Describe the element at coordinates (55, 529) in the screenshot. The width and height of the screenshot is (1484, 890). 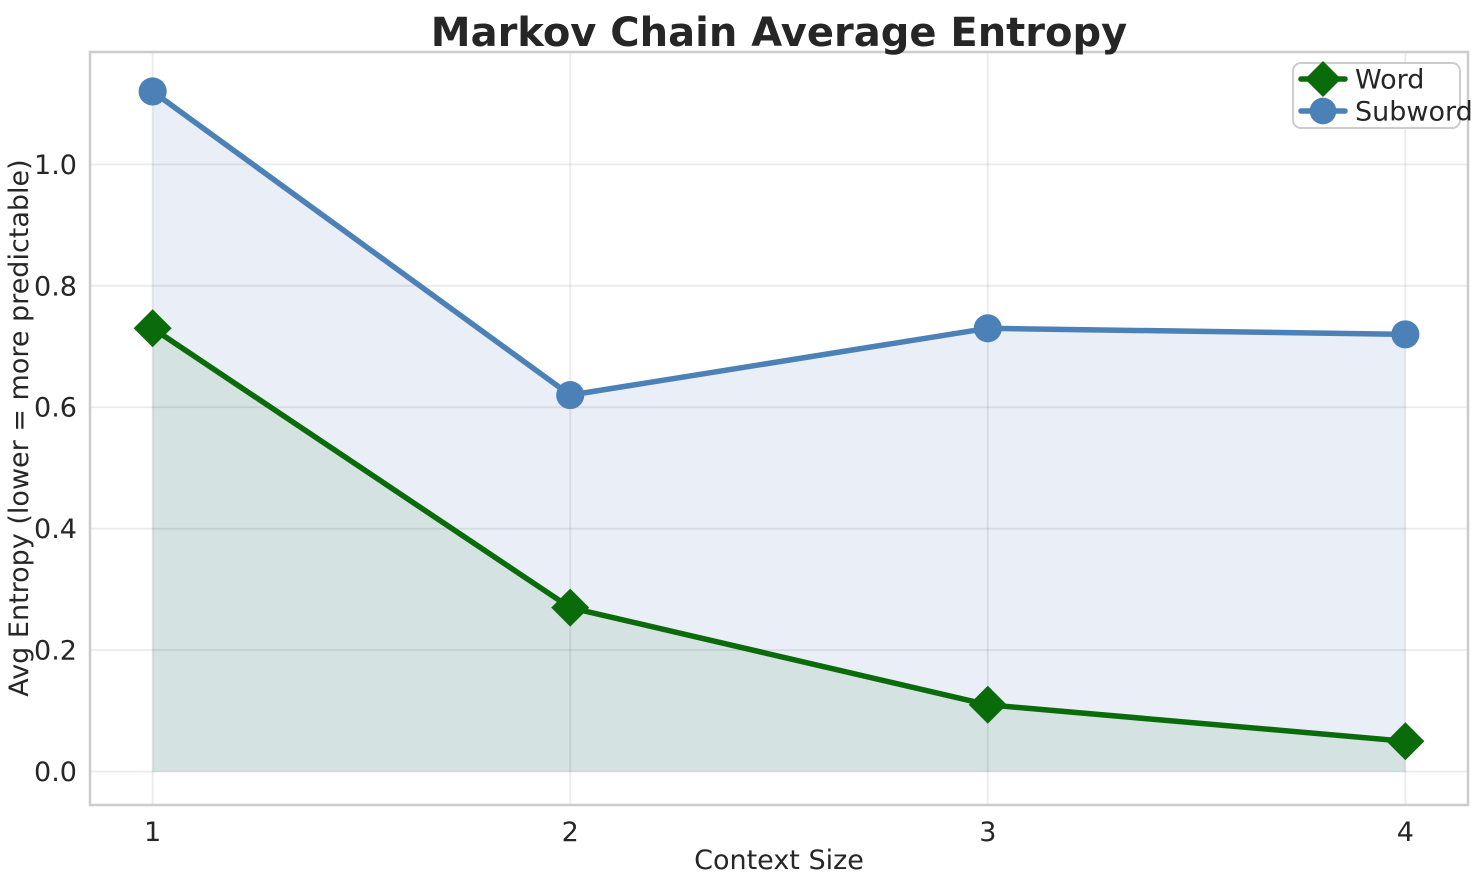
I see `y-tick-label: 0.4` at that location.